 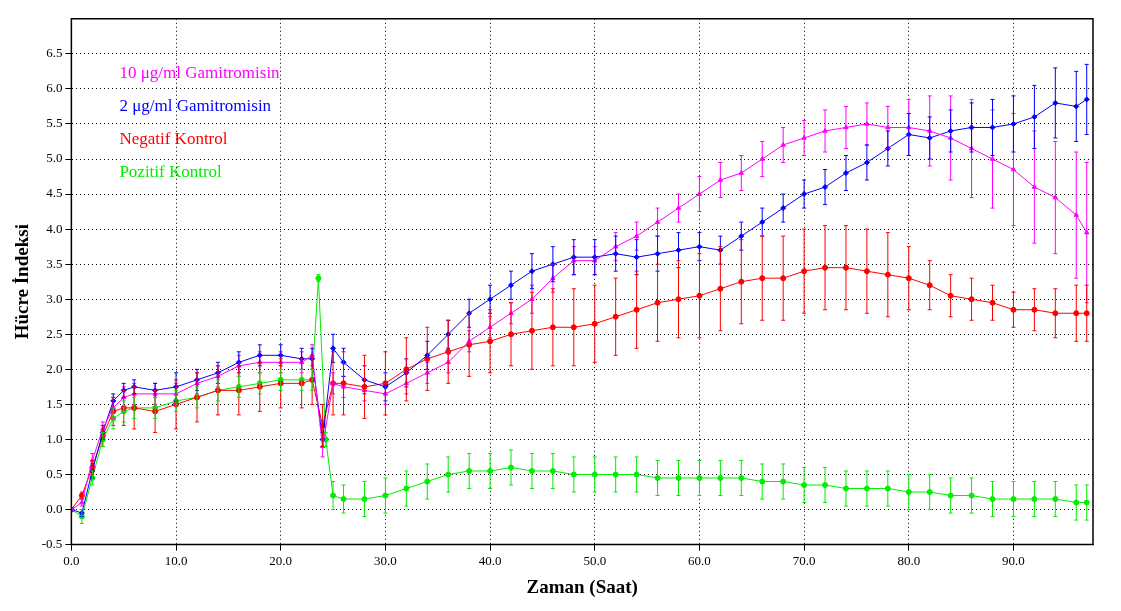 I want to click on y-tick-label: 4.5, so click(x=54, y=193).